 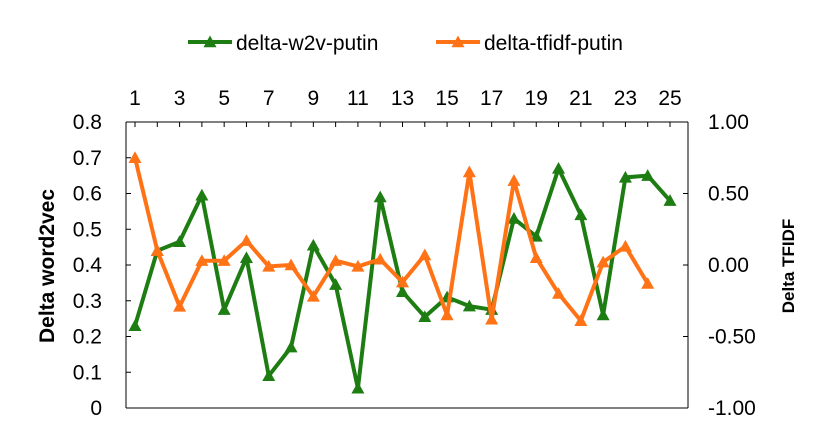 What do you see at coordinates (87, 229) in the screenshot?
I see `y-left-tick-label: 0.5` at bounding box center [87, 229].